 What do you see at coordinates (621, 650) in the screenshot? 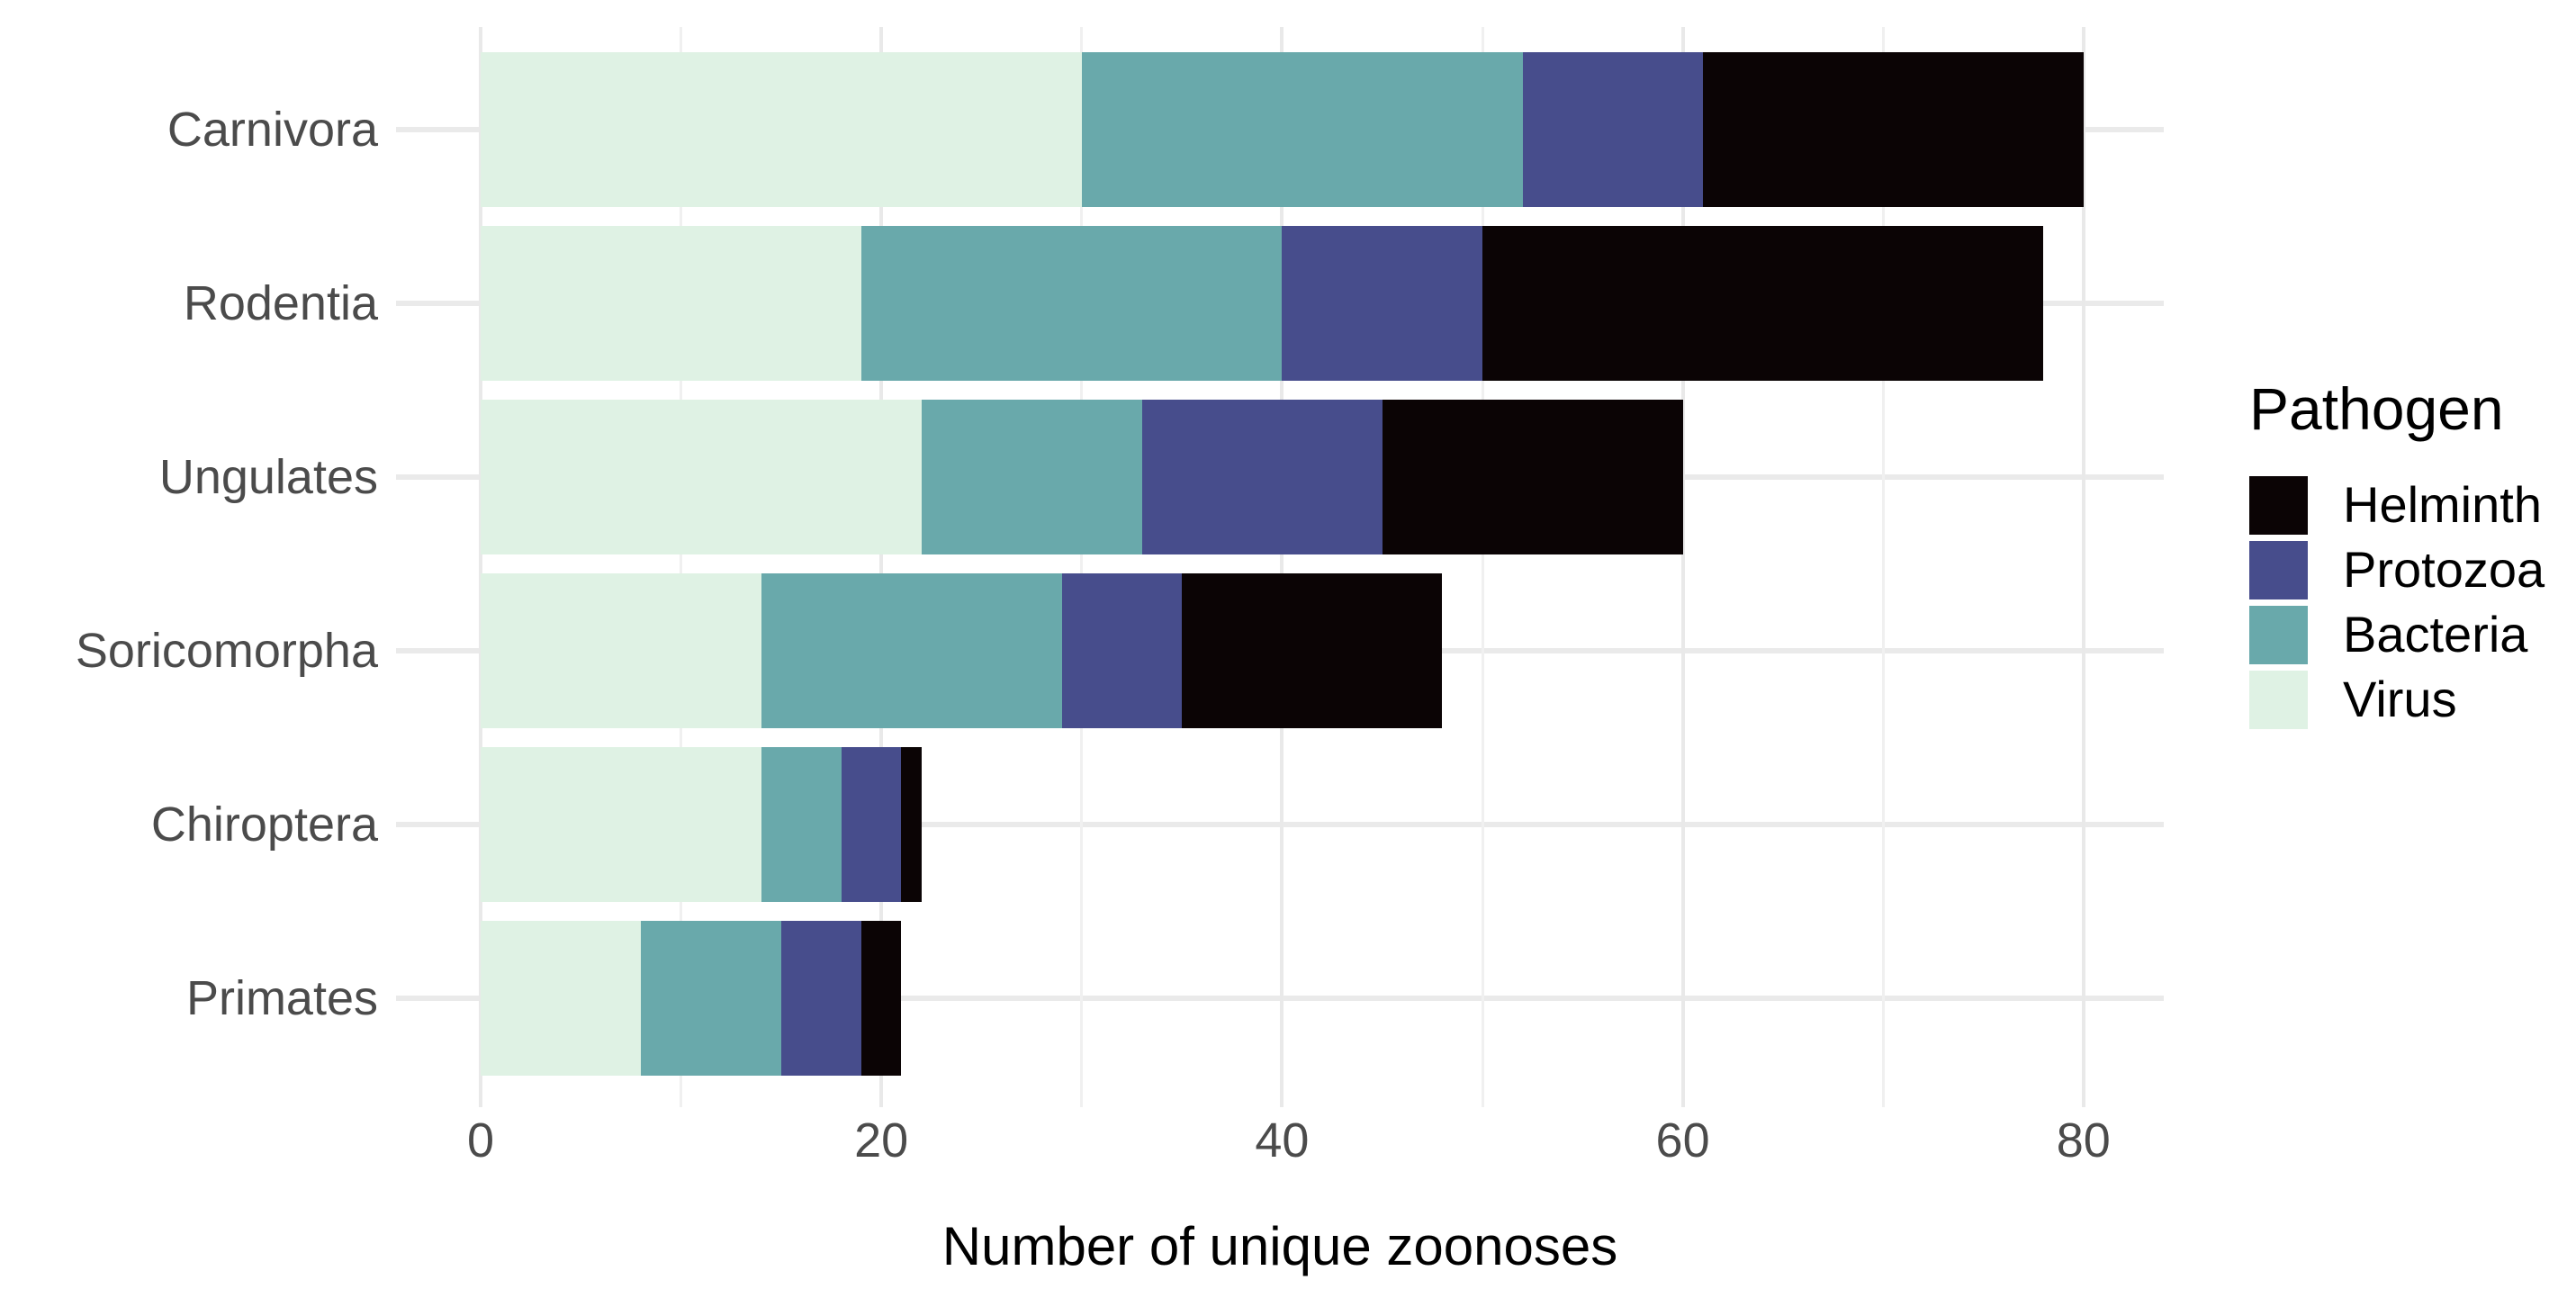
I see `bar-segment-soricomorpha-virus` at bounding box center [621, 650].